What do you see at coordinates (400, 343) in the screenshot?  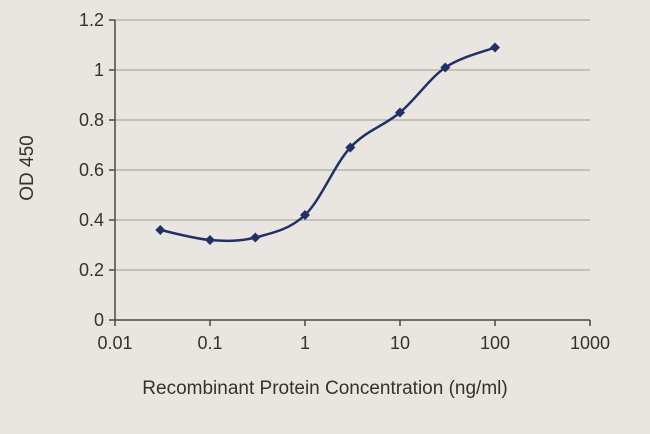 I see `x-tick-label: 10` at bounding box center [400, 343].